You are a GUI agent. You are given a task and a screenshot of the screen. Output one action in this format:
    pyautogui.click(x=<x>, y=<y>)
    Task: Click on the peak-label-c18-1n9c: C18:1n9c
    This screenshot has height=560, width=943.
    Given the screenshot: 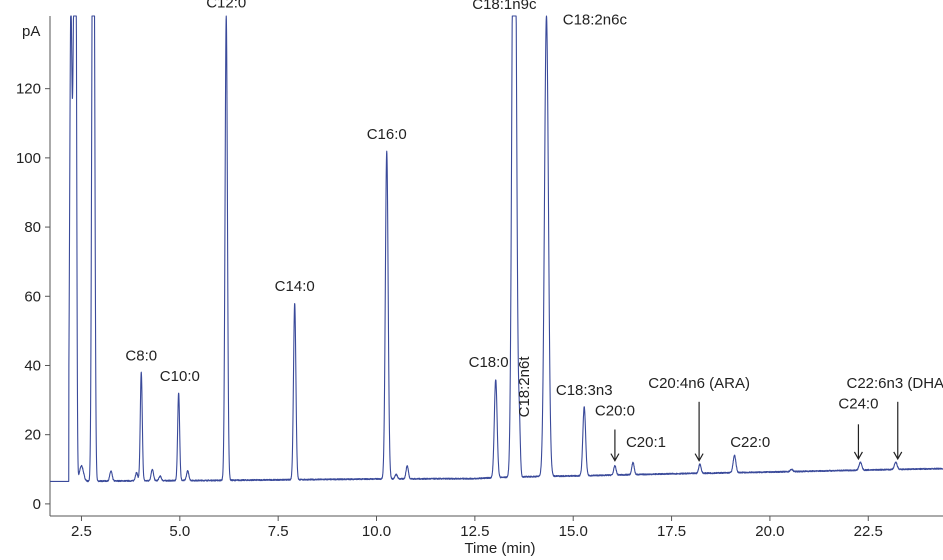 What is the action you would take?
    pyautogui.click(x=504, y=6)
    